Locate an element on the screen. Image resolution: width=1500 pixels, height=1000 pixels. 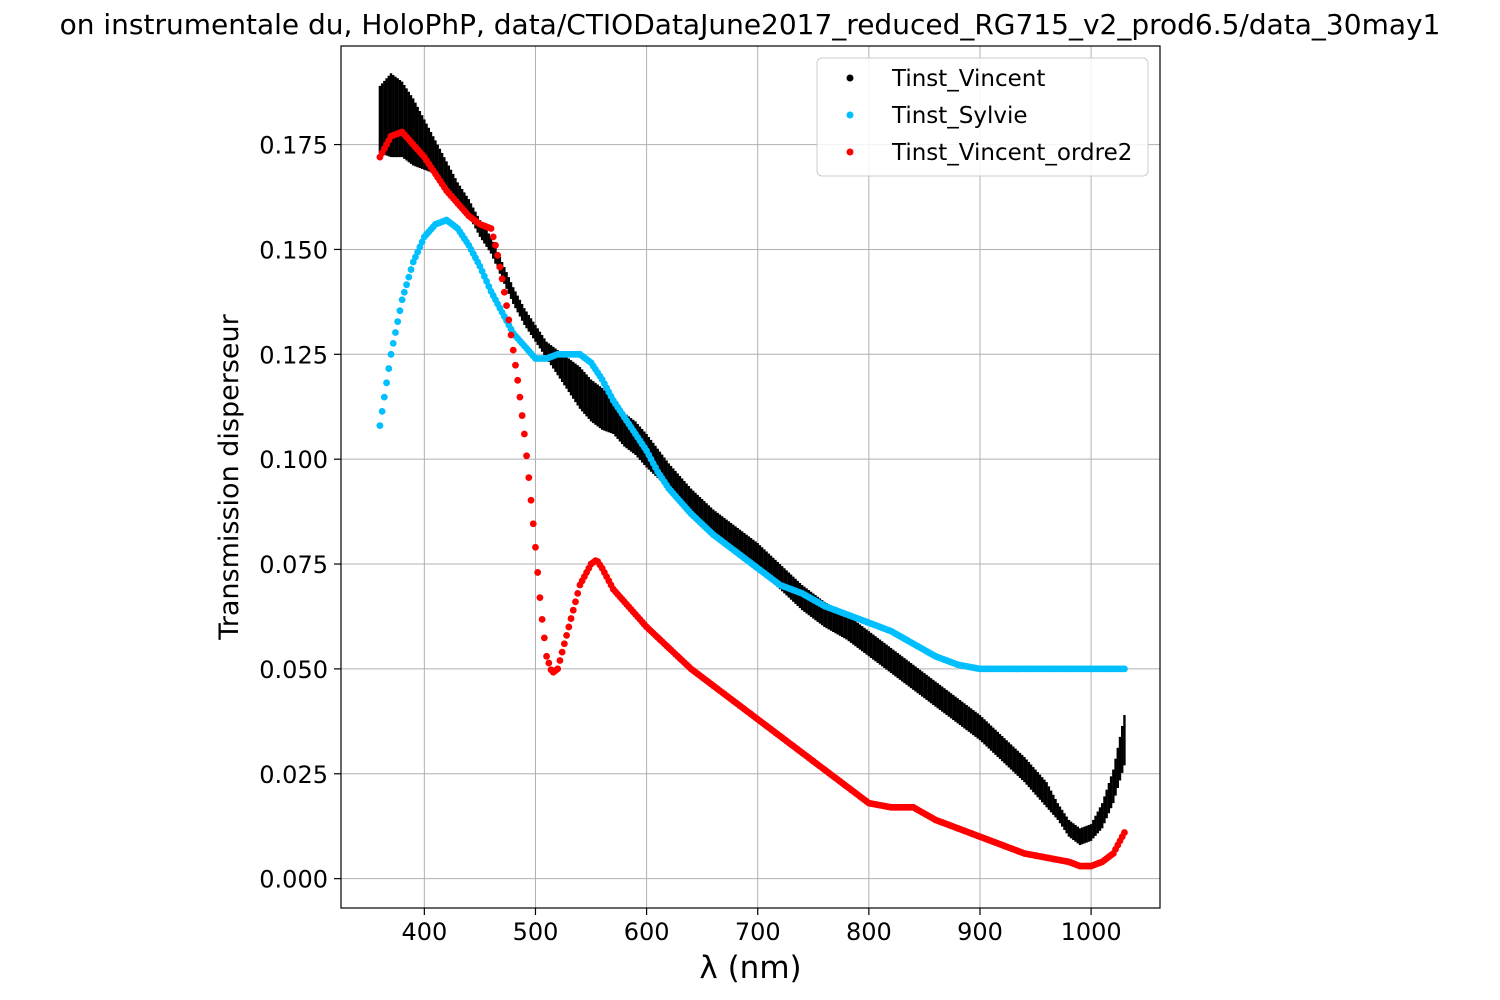
legend-label: Tinst_Sylvie is located at coordinates (959, 116).